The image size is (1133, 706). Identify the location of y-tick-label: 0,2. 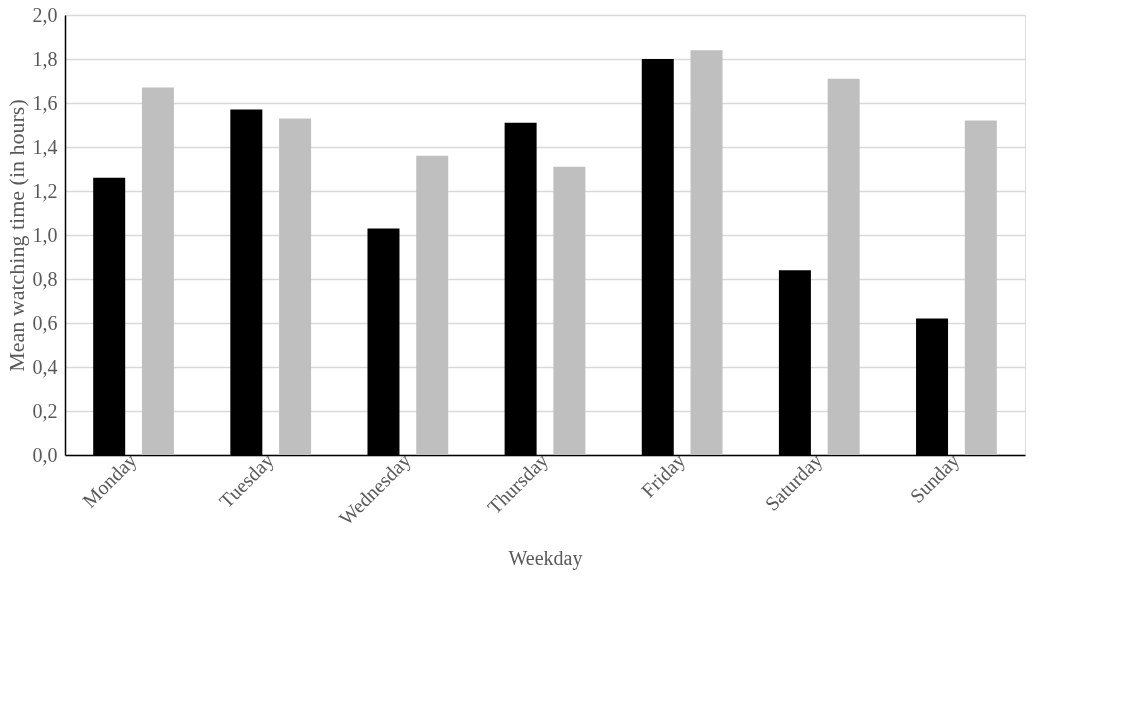
(45, 410).